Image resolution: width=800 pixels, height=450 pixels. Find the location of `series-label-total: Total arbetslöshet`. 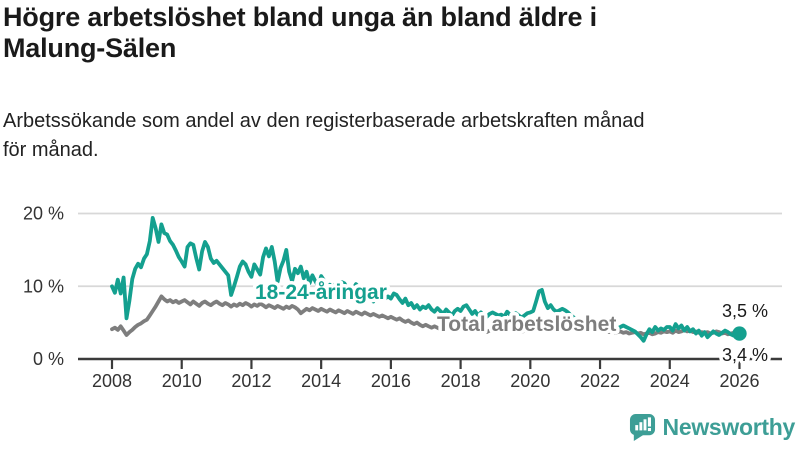

series-label-total: Total arbetslöshet is located at coordinates (526, 324).